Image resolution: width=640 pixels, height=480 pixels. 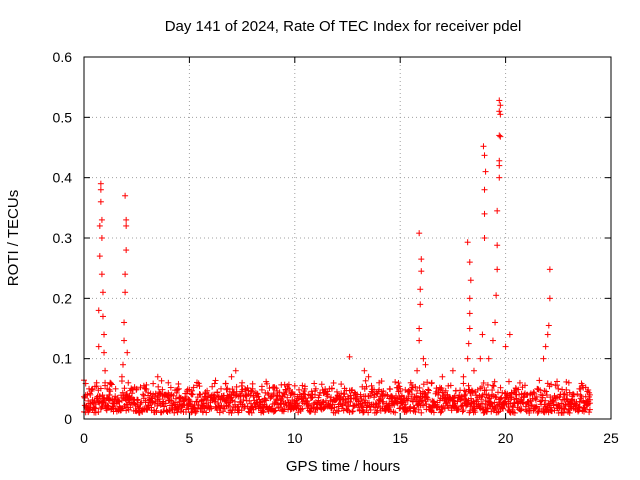 What do you see at coordinates (611, 438) in the screenshot?
I see `x-tick-label: 25` at bounding box center [611, 438].